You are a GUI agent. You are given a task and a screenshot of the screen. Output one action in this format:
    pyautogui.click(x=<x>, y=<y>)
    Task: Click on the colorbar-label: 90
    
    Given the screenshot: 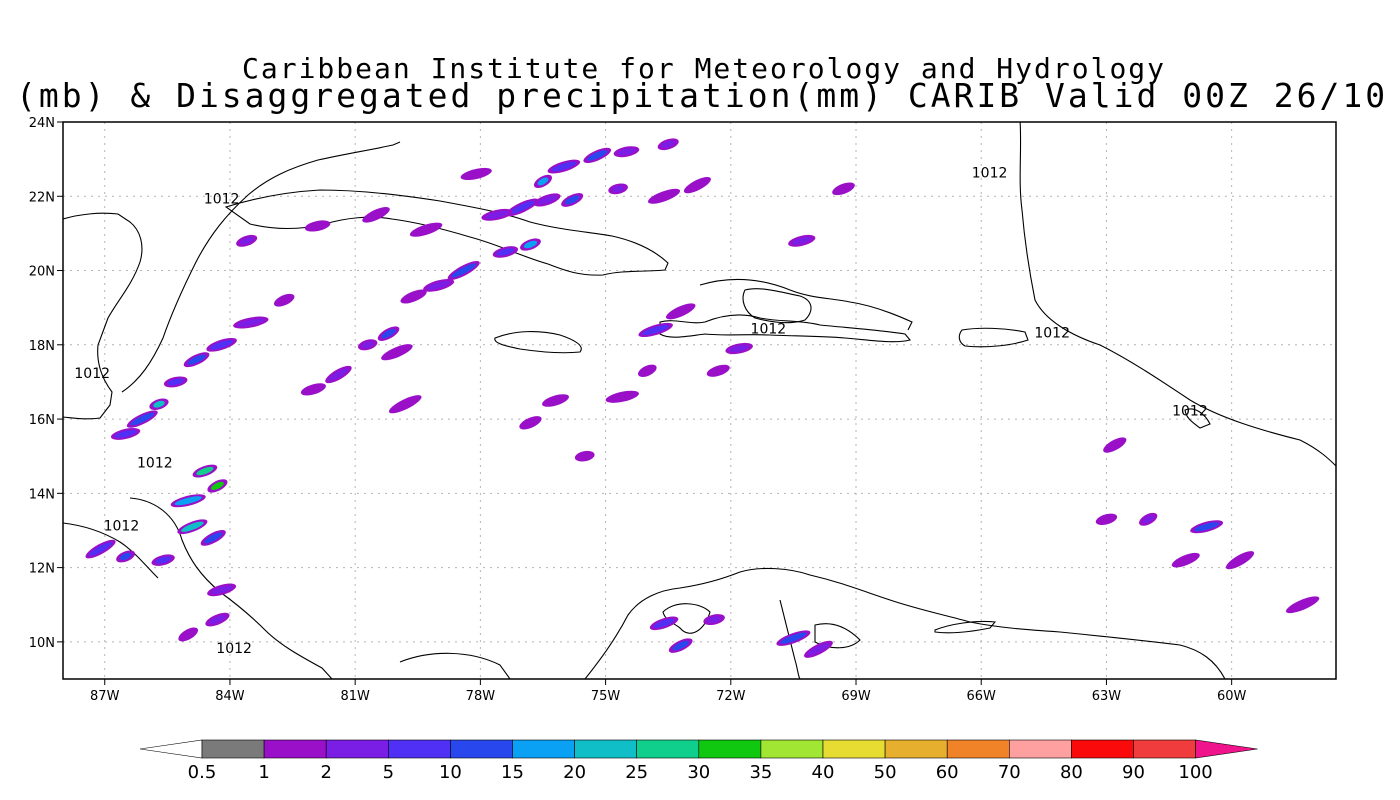 What is the action you would take?
    pyautogui.click(x=1133, y=772)
    